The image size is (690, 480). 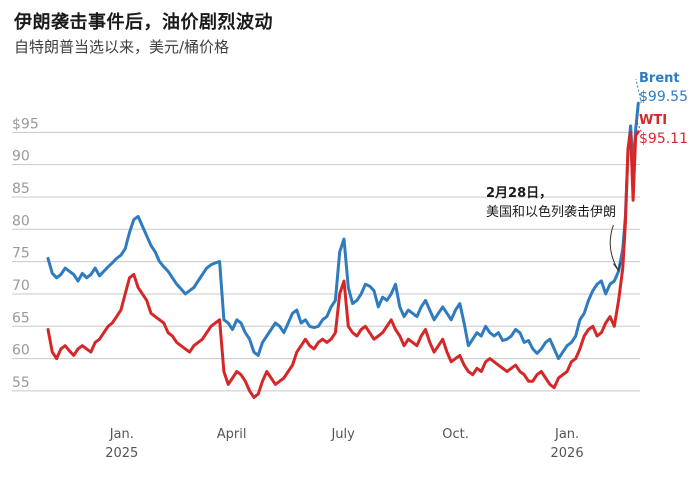 I want to click on chart-title: 伊朗袭击事件后，油价剧烈波动, so click(x=143, y=22).